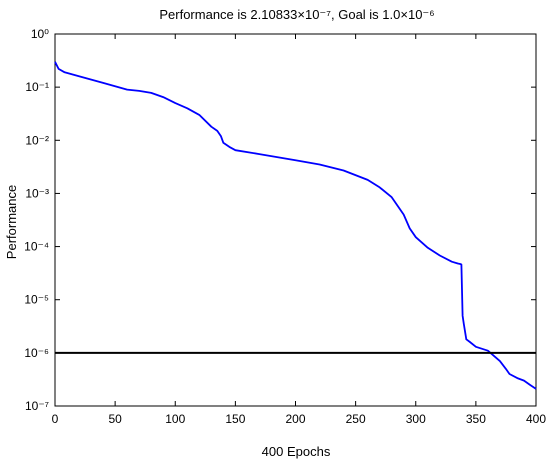 The image size is (550, 466). I want to click on y-tick-label: 10⁻⁷, so click(37, 406).